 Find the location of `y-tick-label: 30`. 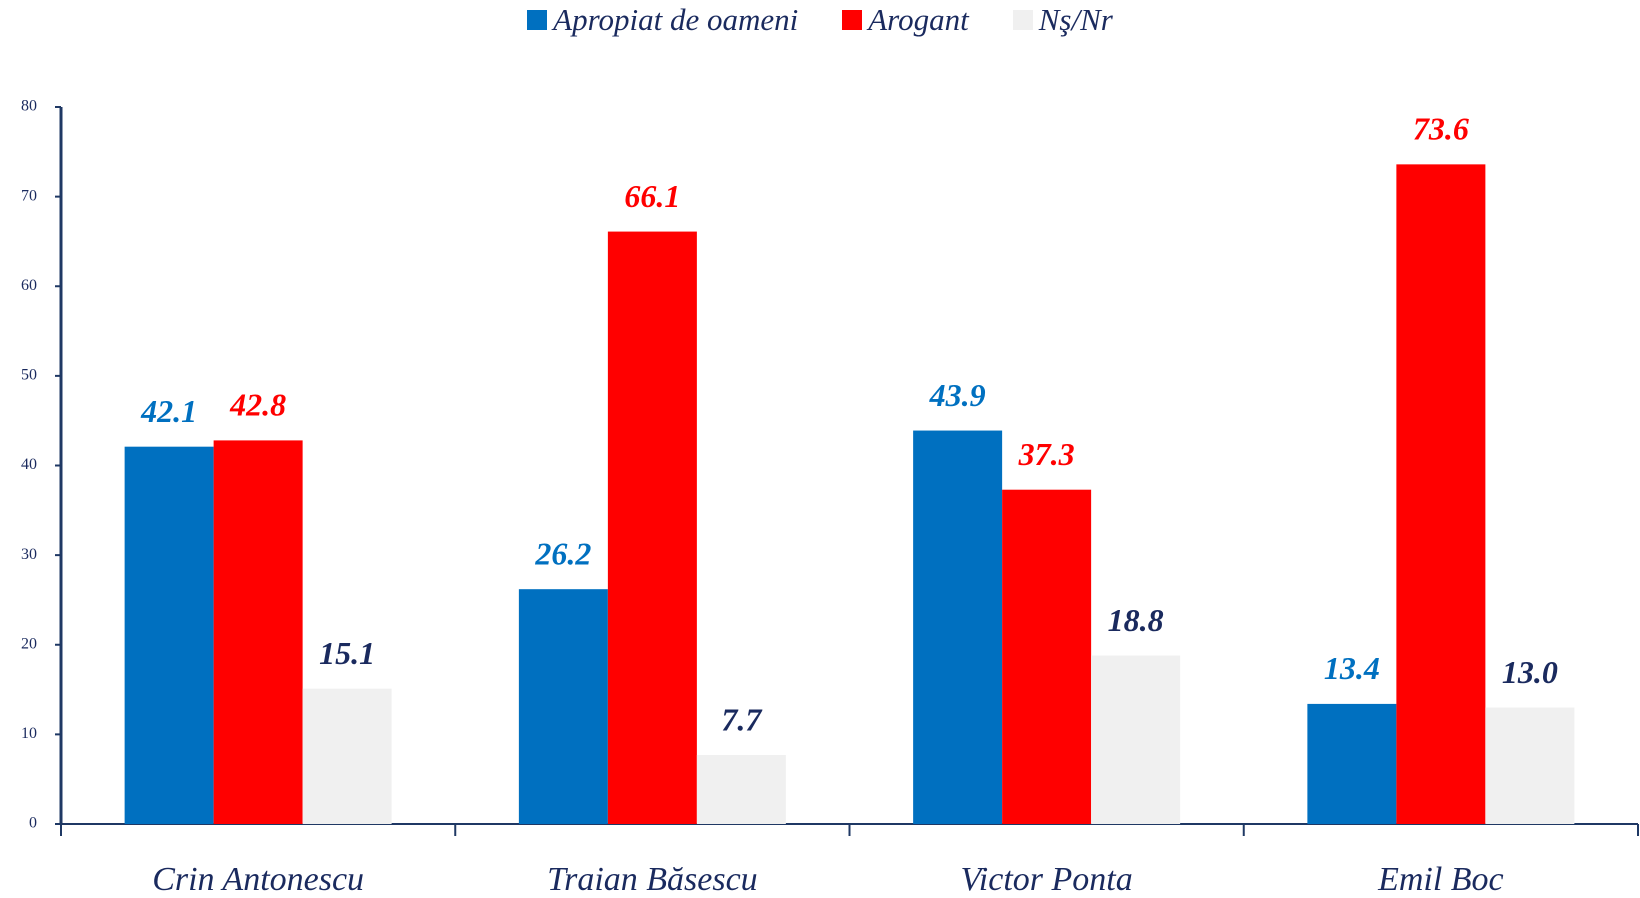

y-tick-label: 30 is located at coordinates (29, 554).